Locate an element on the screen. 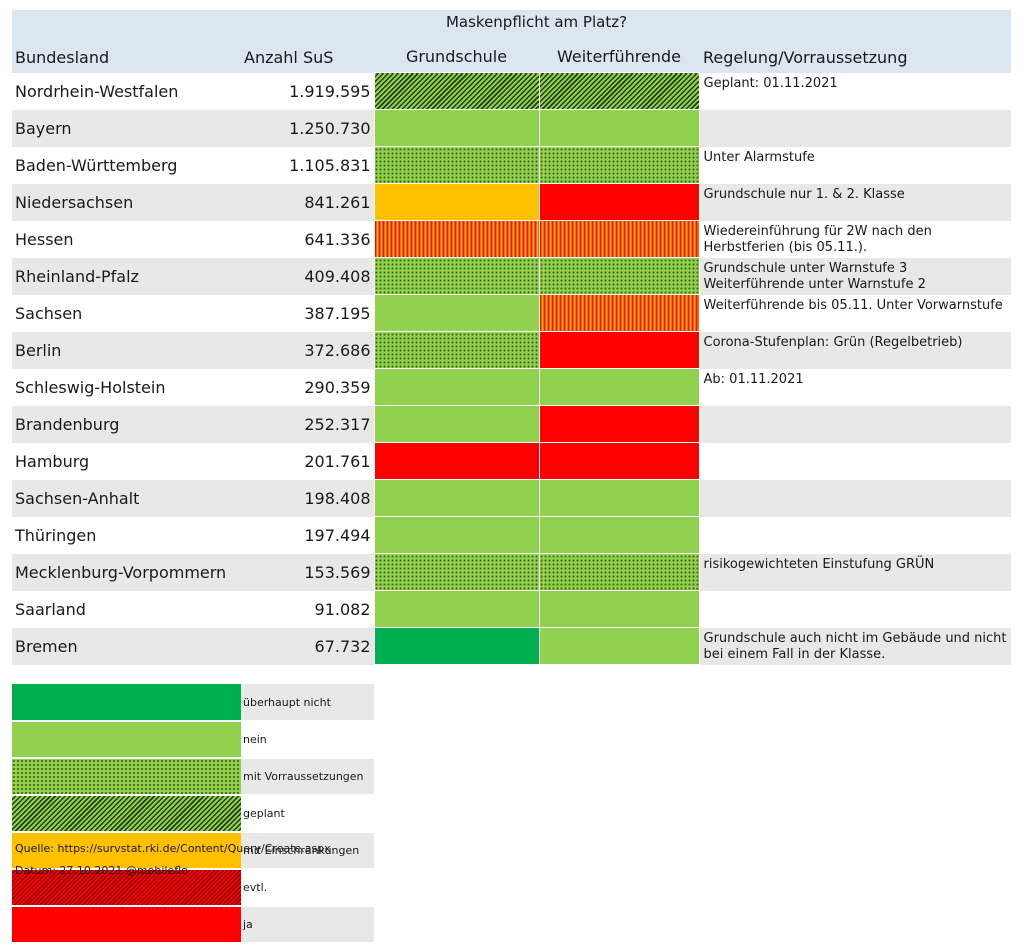 This screenshot has height=944, width=1024. cell-anzahl-sus: 91.082 is located at coordinates (307, 609).